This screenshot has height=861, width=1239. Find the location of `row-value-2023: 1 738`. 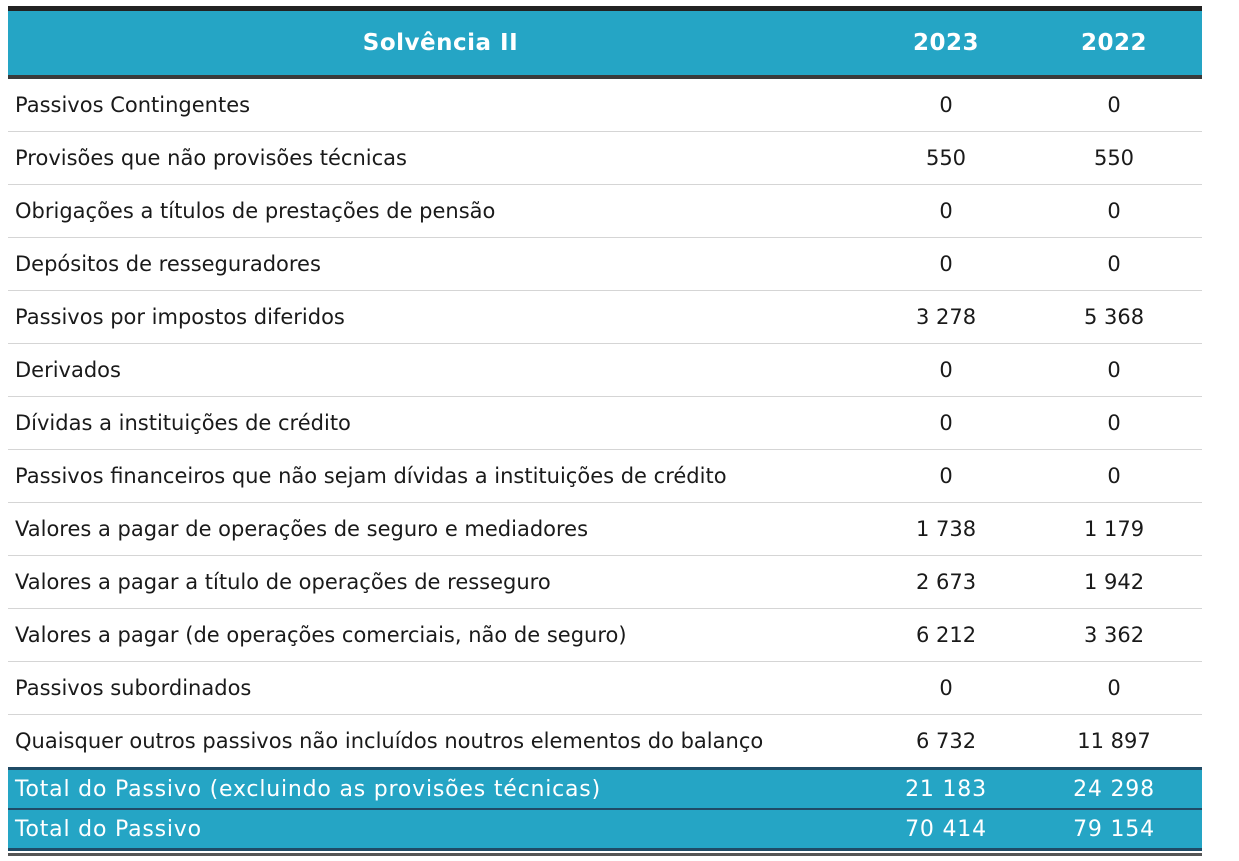

row-value-2023: 1 738 is located at coordinates (946, 529).